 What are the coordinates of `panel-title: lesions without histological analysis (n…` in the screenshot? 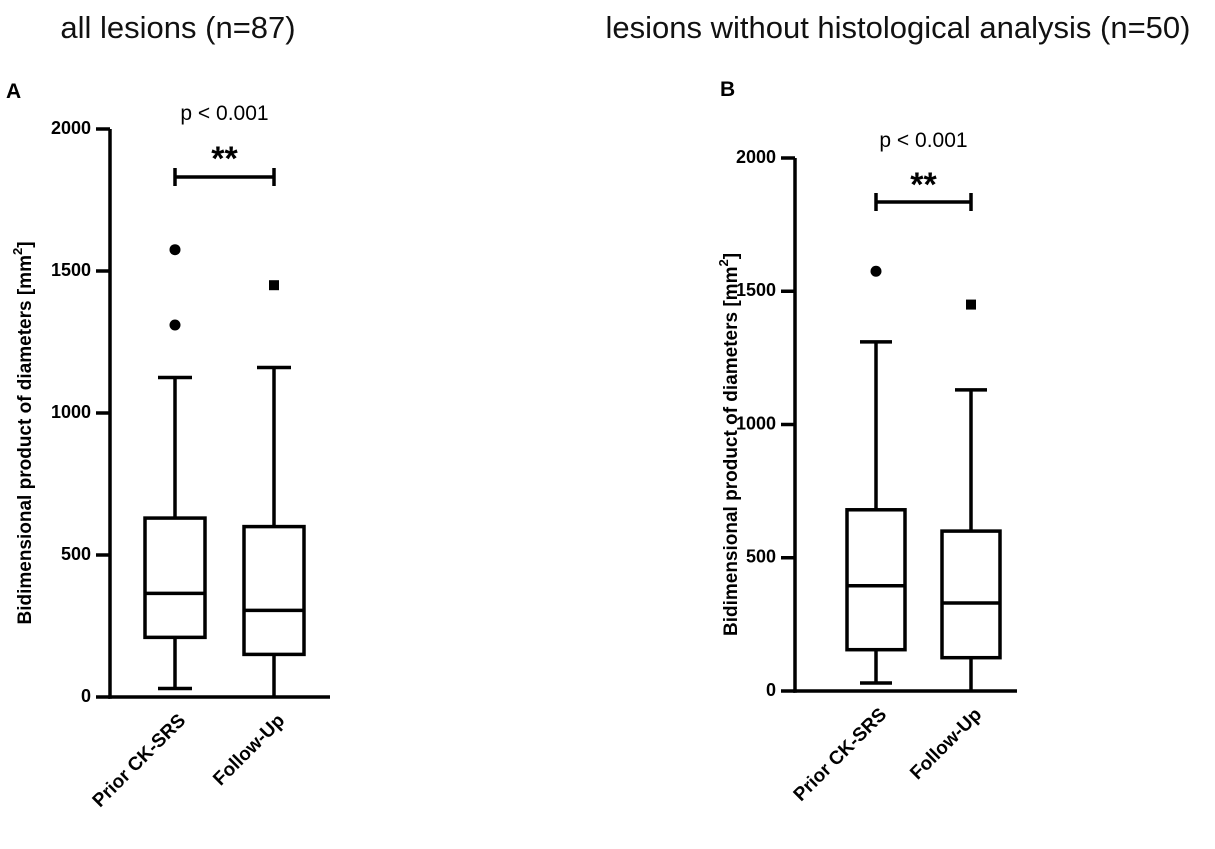 It's located at (897, 27).